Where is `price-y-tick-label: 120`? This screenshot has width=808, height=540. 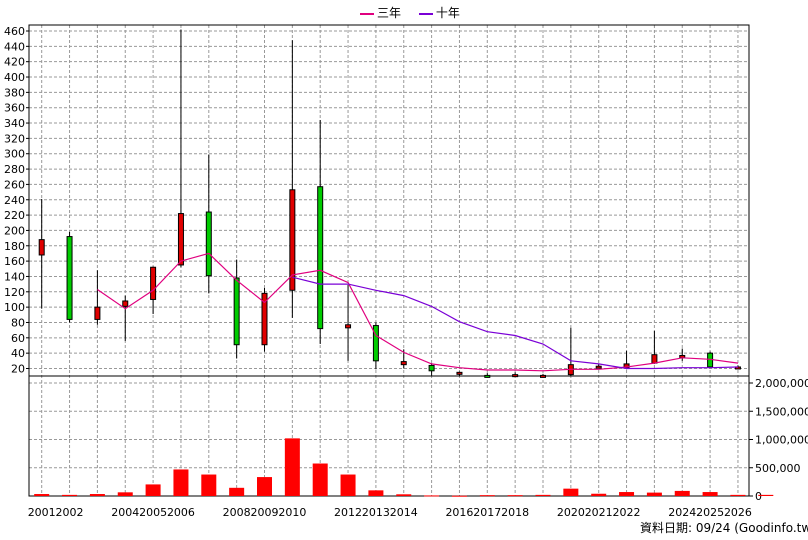
price-y-tick-label: 120 is located at coordinates (14, 292).